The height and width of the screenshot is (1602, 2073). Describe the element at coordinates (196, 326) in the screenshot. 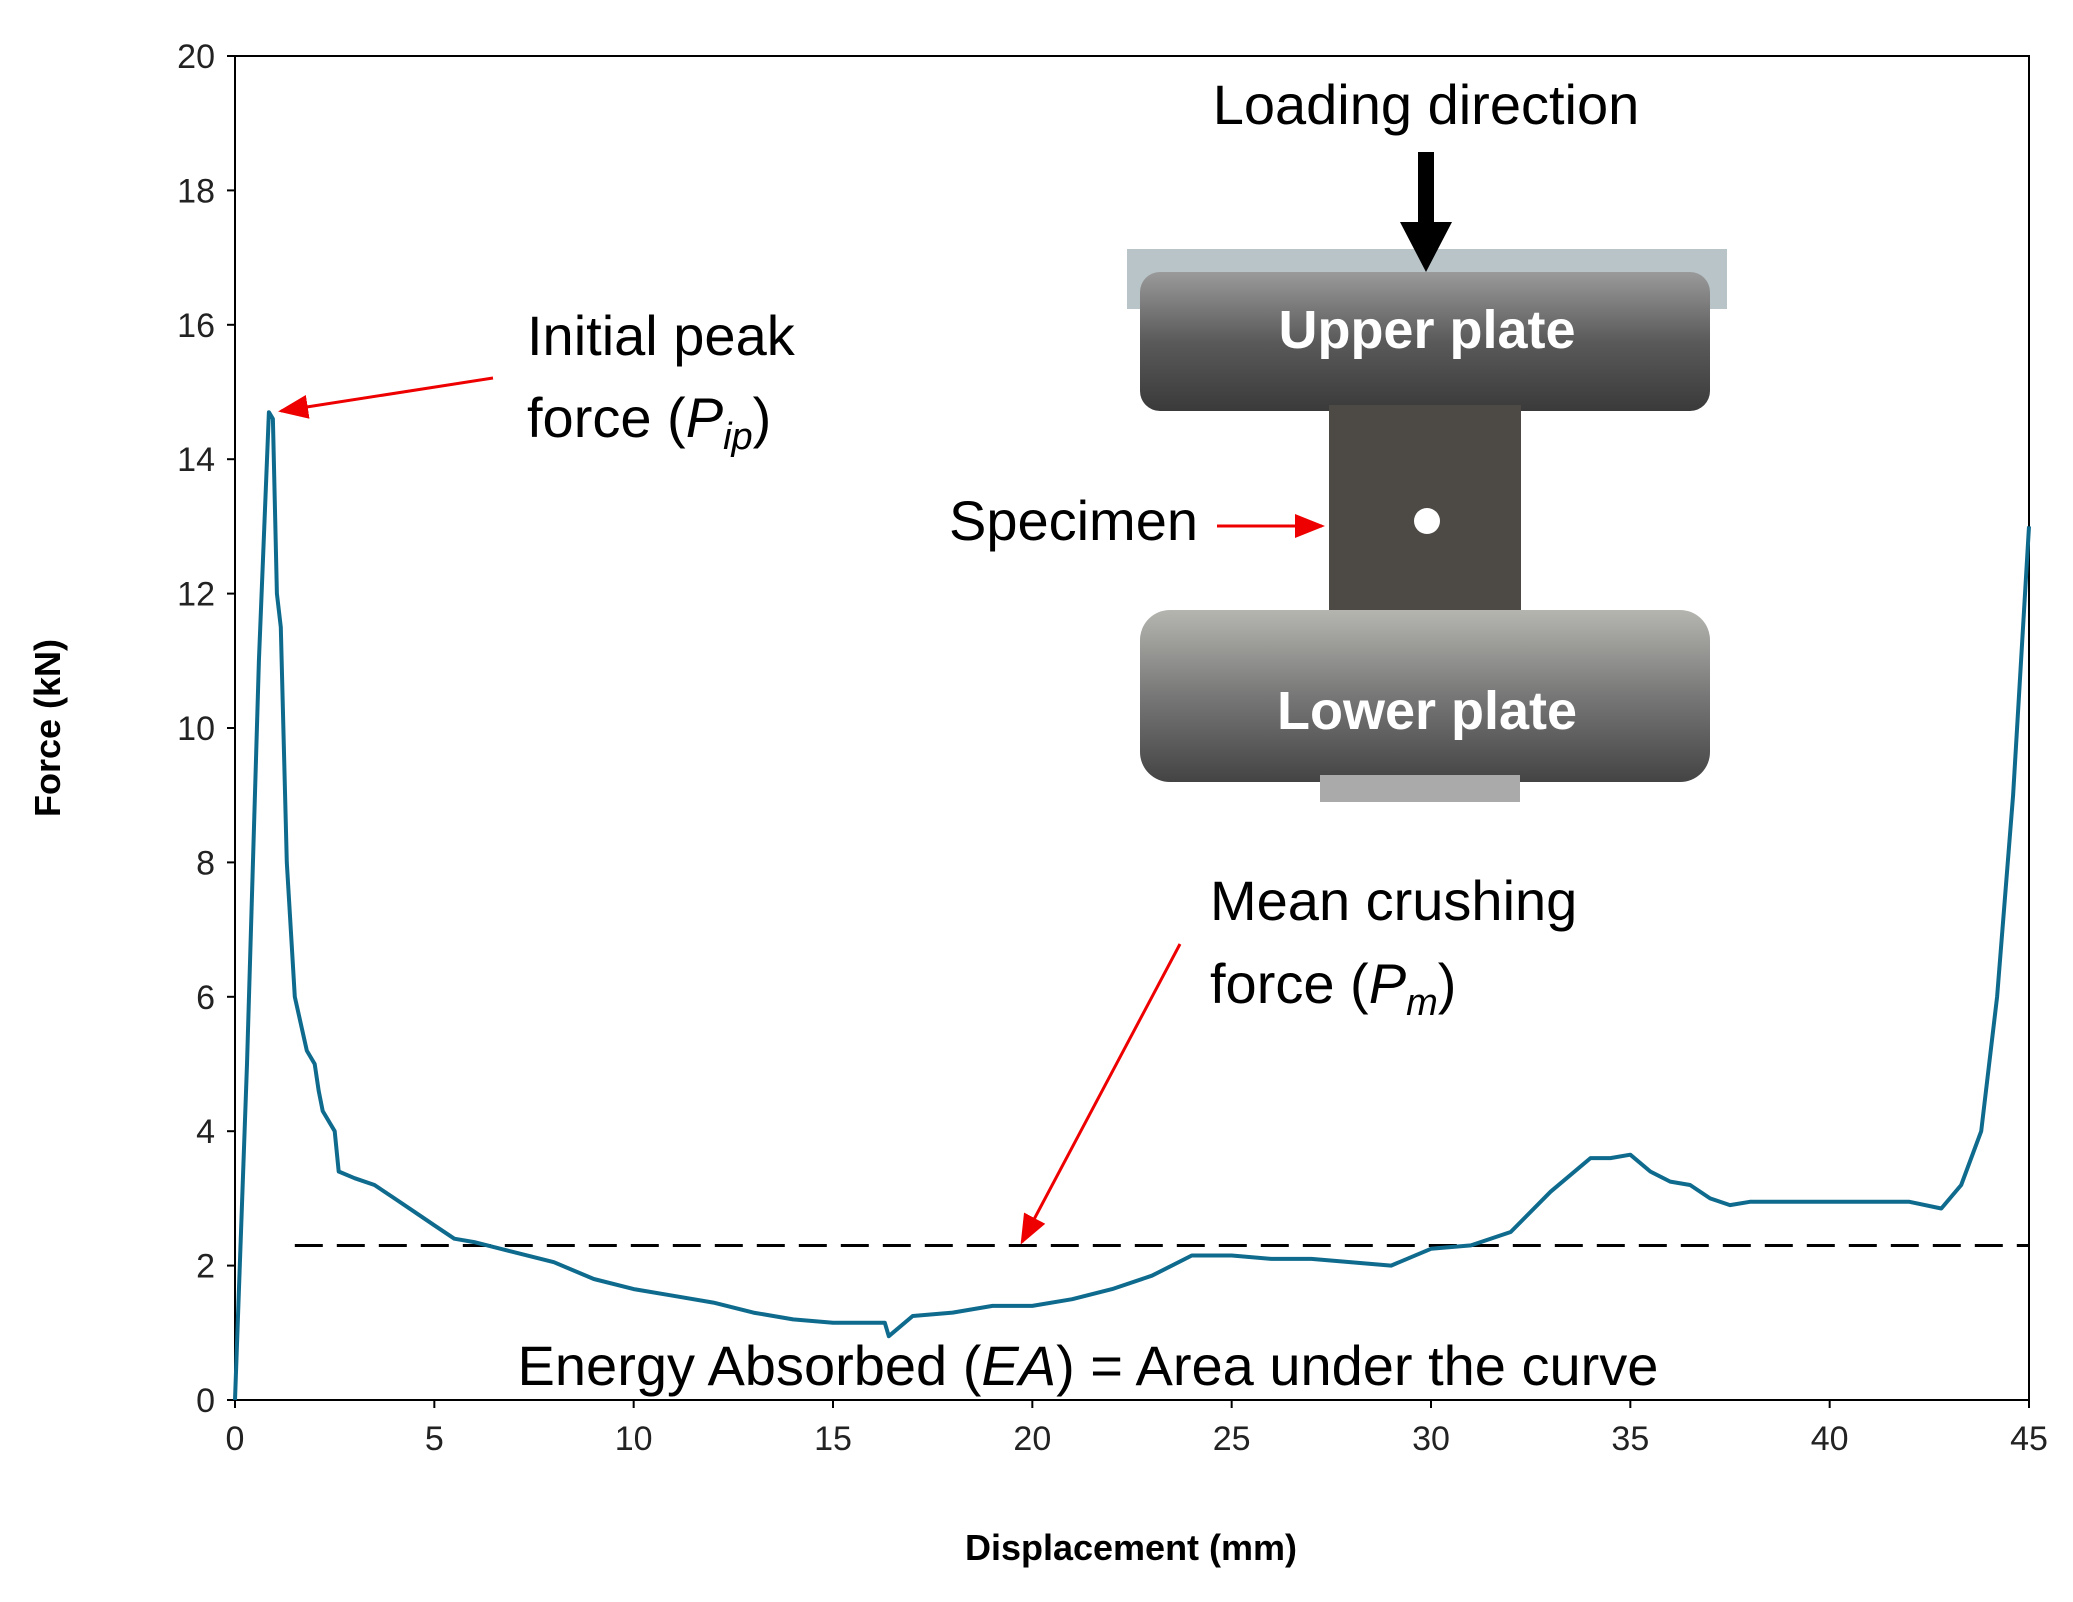

I see `y-tick-label: 16` at that location.